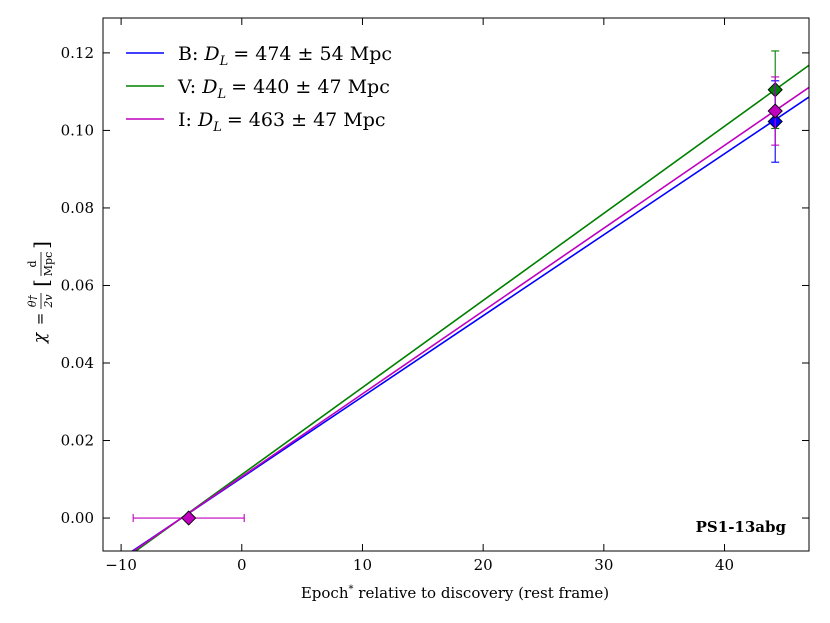 The width and height of the screenshot is (830, 623). Describe the element at coordinates (40, 319) in the screenshot. I see `y-label-equals: =` at that location.